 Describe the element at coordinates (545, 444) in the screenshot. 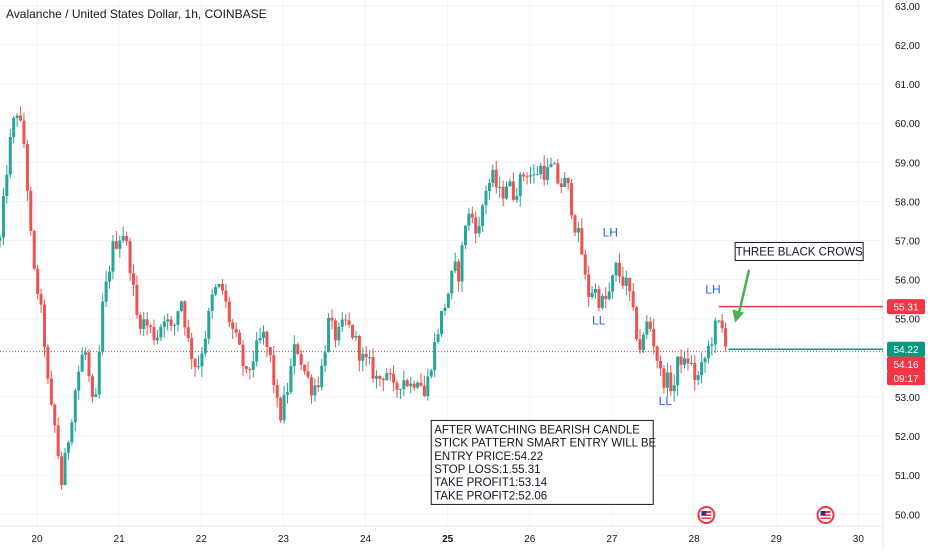

I see `trade-note-line: STICK PATTERN SMART ENTRY WILL BE` at that location.